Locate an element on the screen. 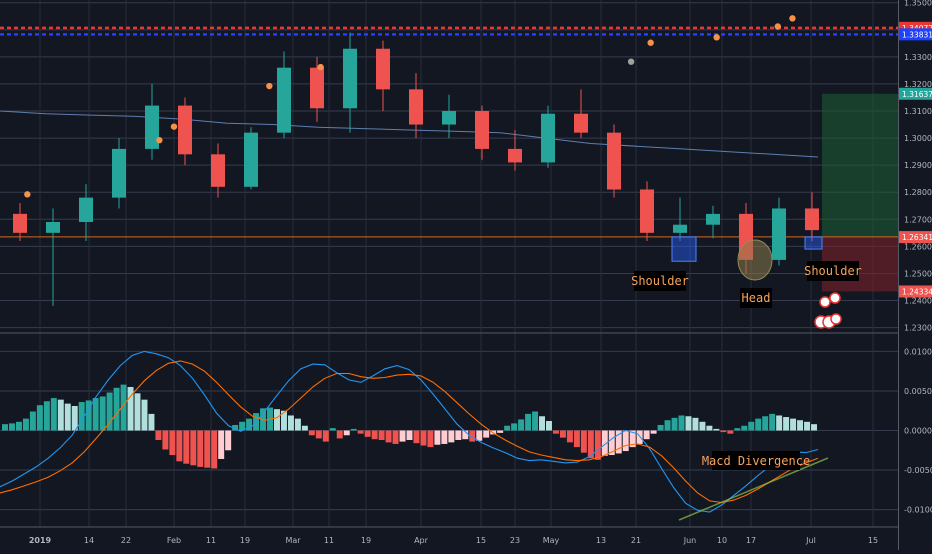 The height and width of the screenshot is (554, 932). left-shoulder-label: Shoulder is located at coordinates (660, 281).